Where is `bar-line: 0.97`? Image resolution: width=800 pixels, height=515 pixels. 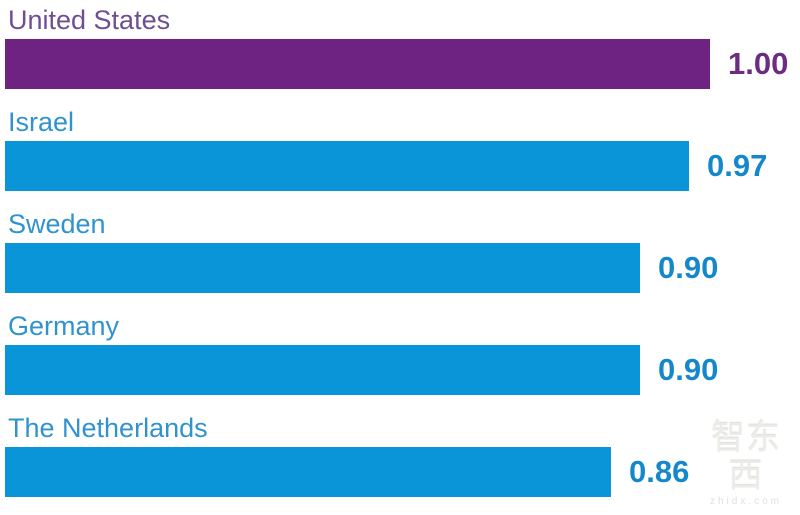
bar-line: 0.97 is located at coordinates (402, 166).